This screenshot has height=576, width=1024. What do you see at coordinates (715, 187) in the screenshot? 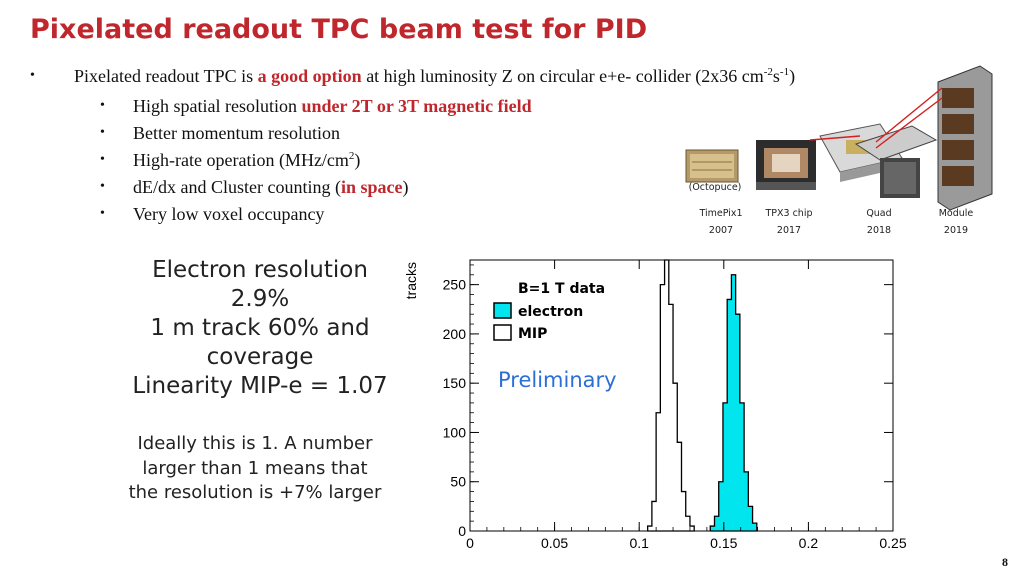
I see `octopuce-label: (Octopuce)` at bounding box center [715, 187].